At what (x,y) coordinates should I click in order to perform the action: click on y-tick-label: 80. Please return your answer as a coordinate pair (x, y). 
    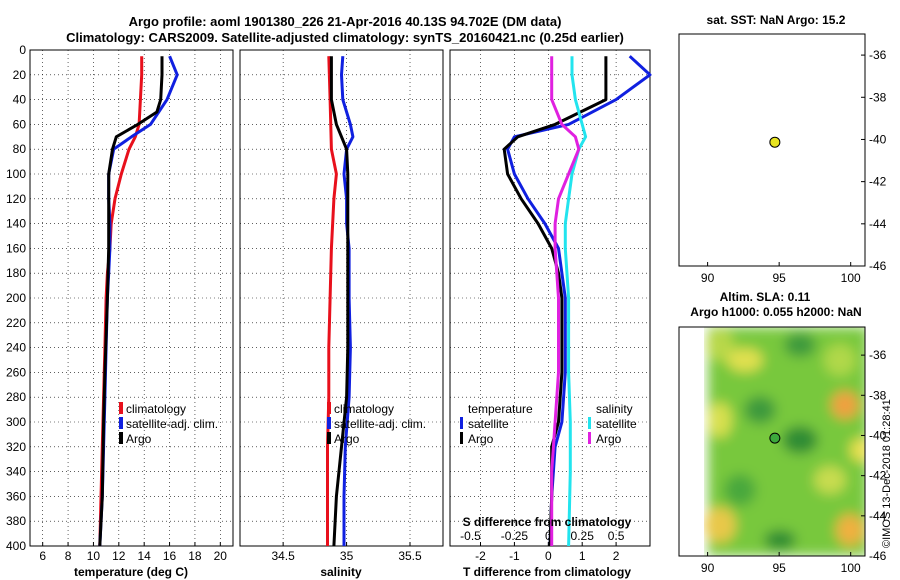
    Looking at the image, I should click on (20, 149).